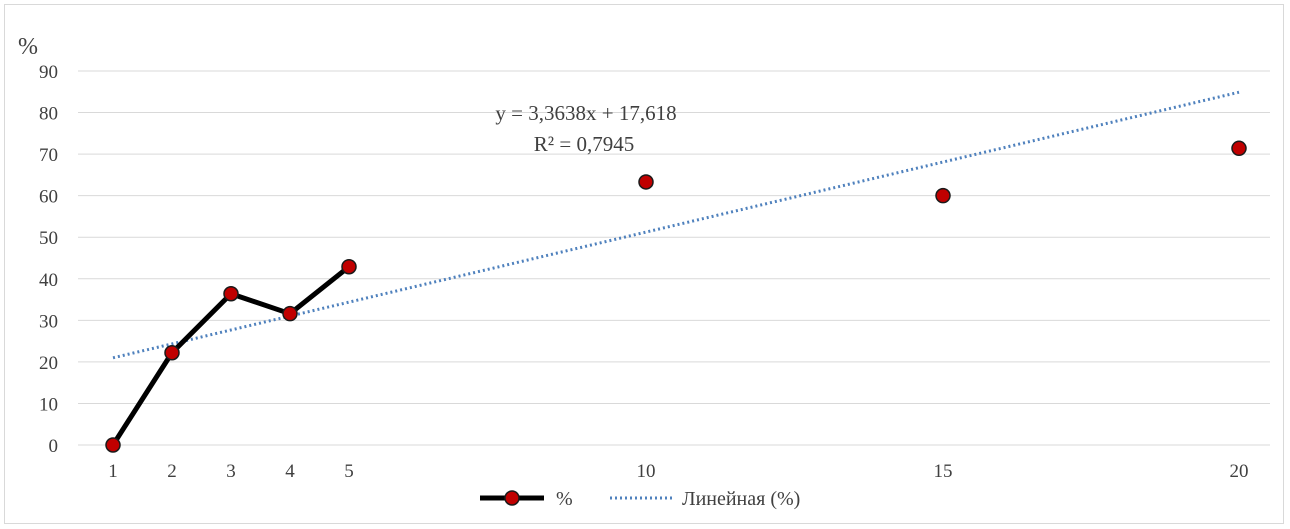 This screenshot has width=1290, height=529. What do you see at coordinates (349, 266) in the screenshot?
I see `data-point-x5` at bounding box center [349, 266].